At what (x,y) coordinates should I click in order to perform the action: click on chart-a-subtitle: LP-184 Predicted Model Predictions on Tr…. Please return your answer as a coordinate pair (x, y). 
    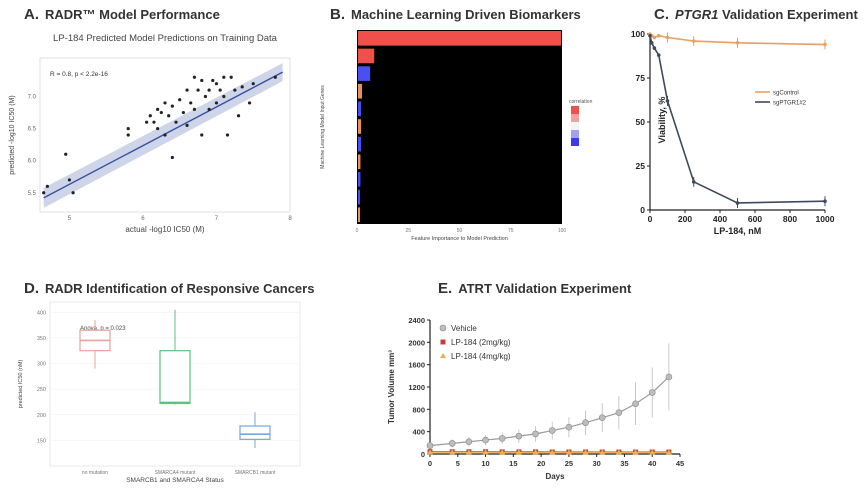
    Looking at the image, I should click on (165, 38).